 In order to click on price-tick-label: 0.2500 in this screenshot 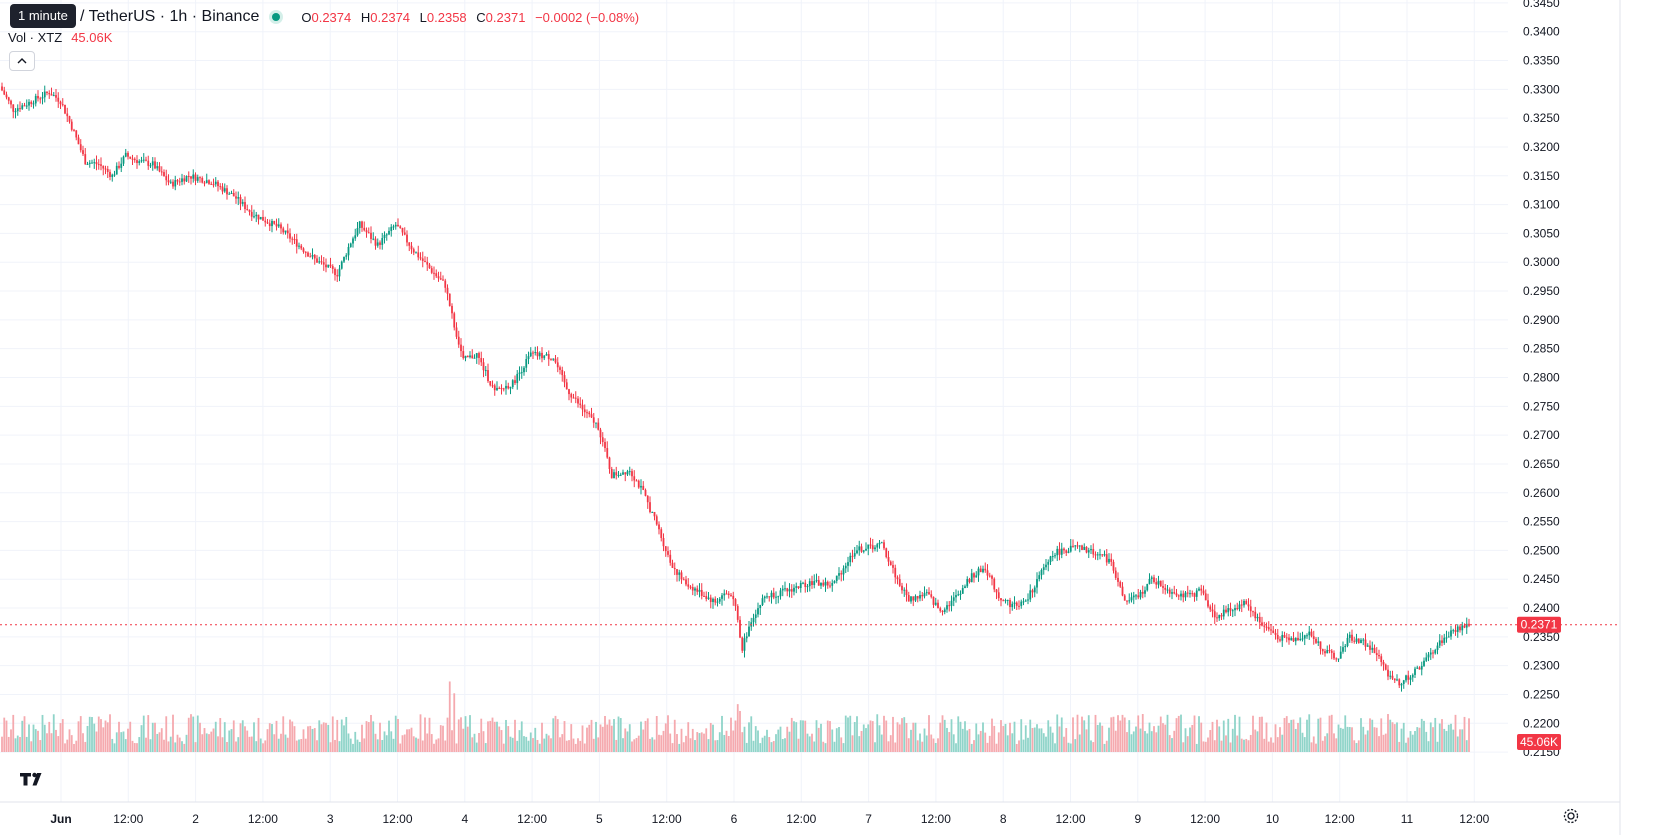, I will do `click(1541, 550)`.